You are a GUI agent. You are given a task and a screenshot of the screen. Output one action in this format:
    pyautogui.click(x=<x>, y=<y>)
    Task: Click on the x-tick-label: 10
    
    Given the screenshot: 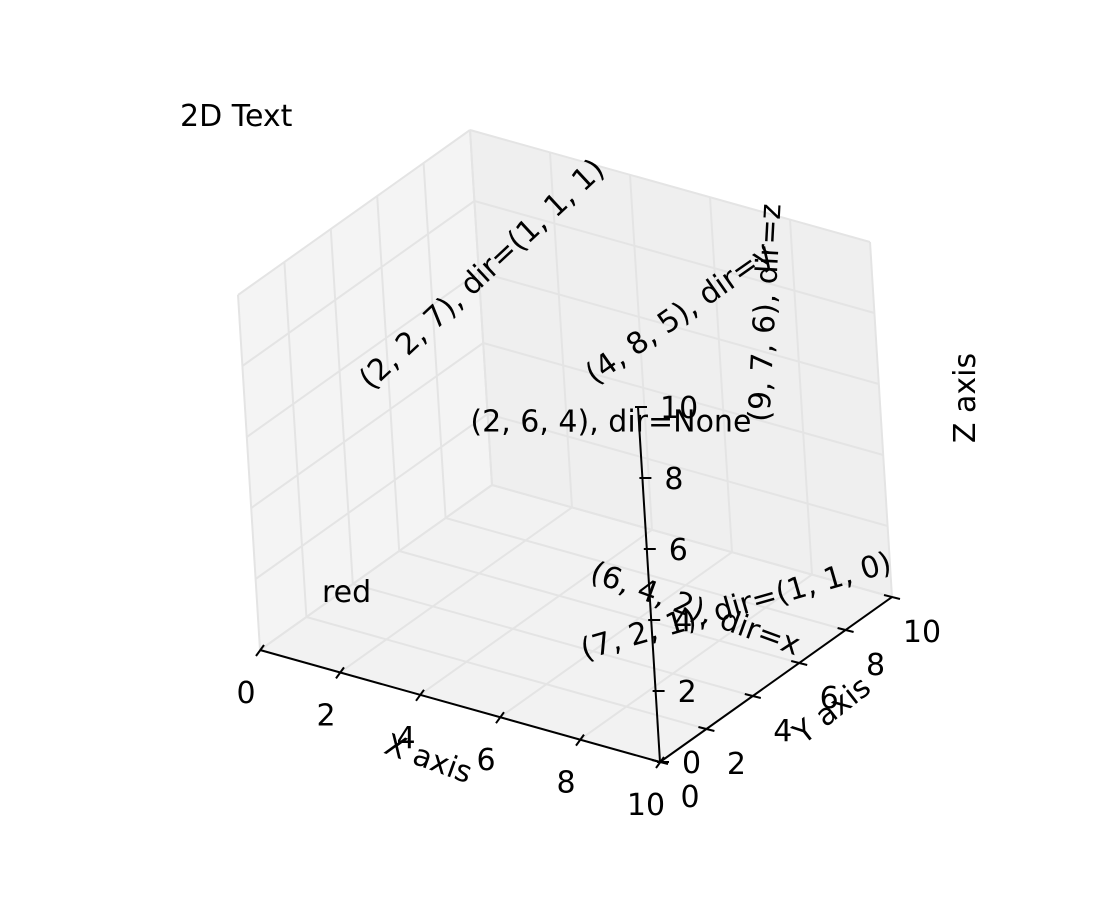 What is the action you would take?
    pyautogui.click(x=646, y=805)
    